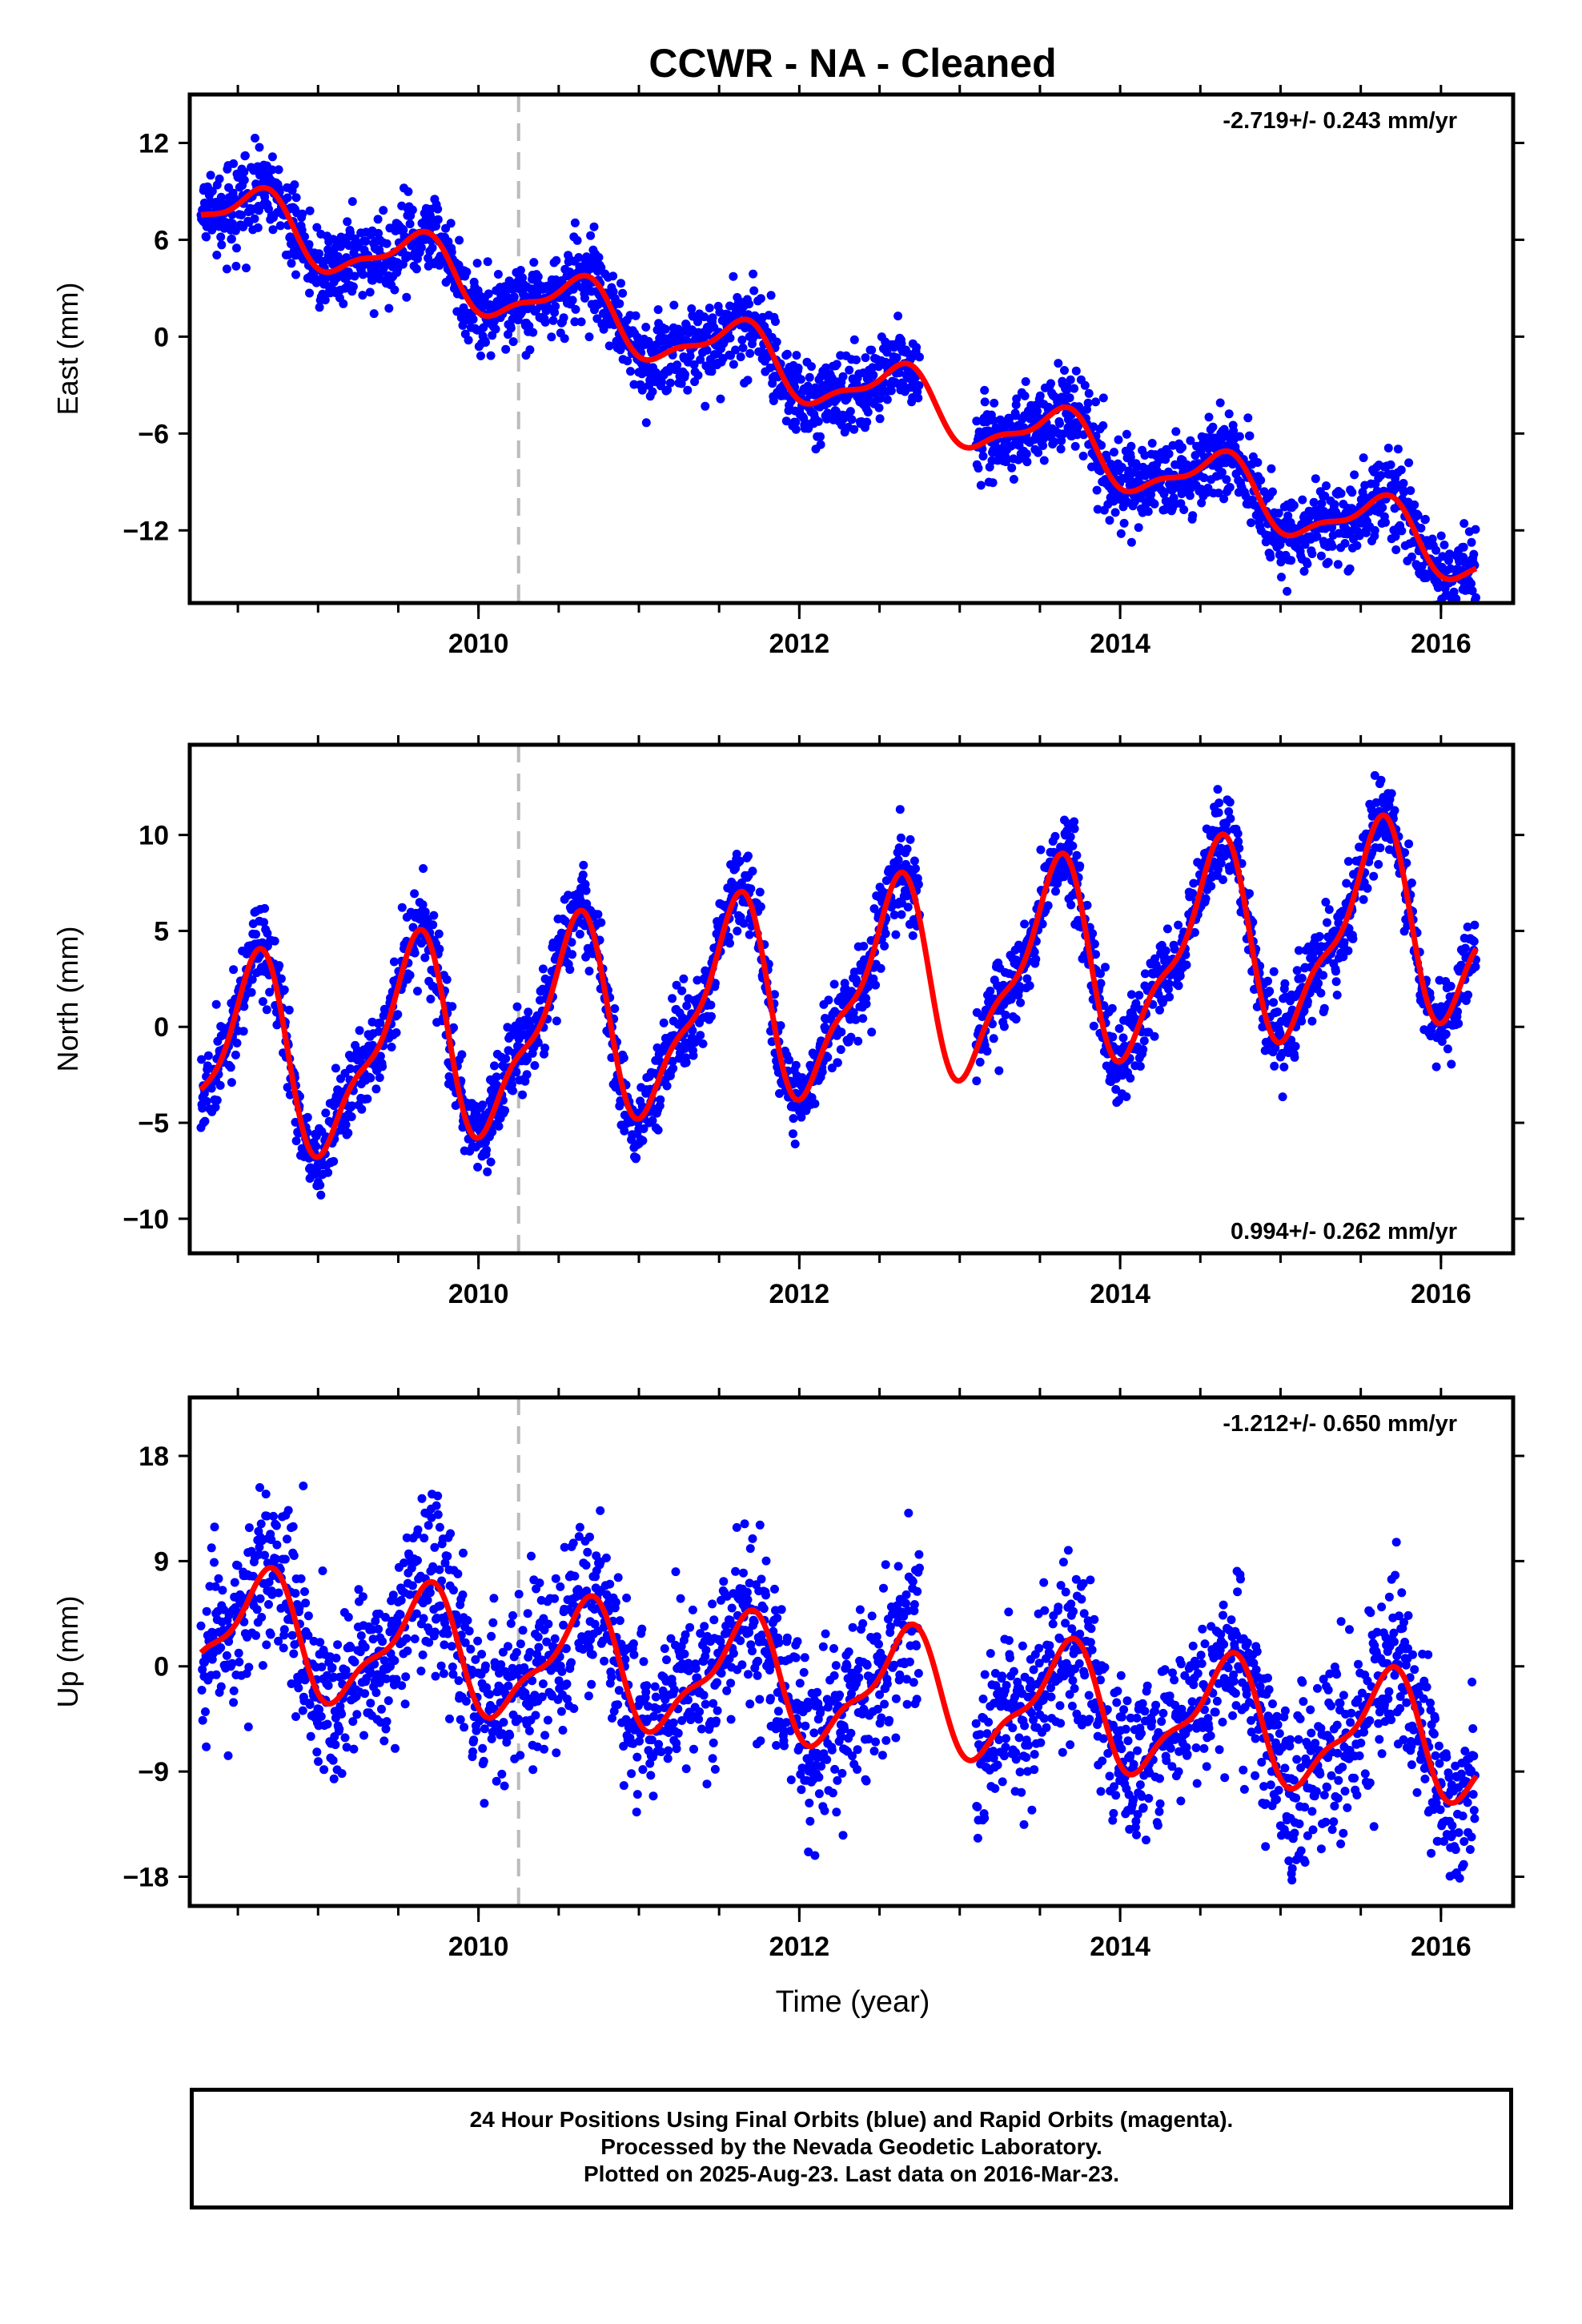 The height and width of the screenshot is (2324, 1582). What do you see at coordinates (1340, 121) in the screenshot?
I see `velocity-annotation: -2.719+/- 0.243 mm/yr` at bounding box center [1340, 121].